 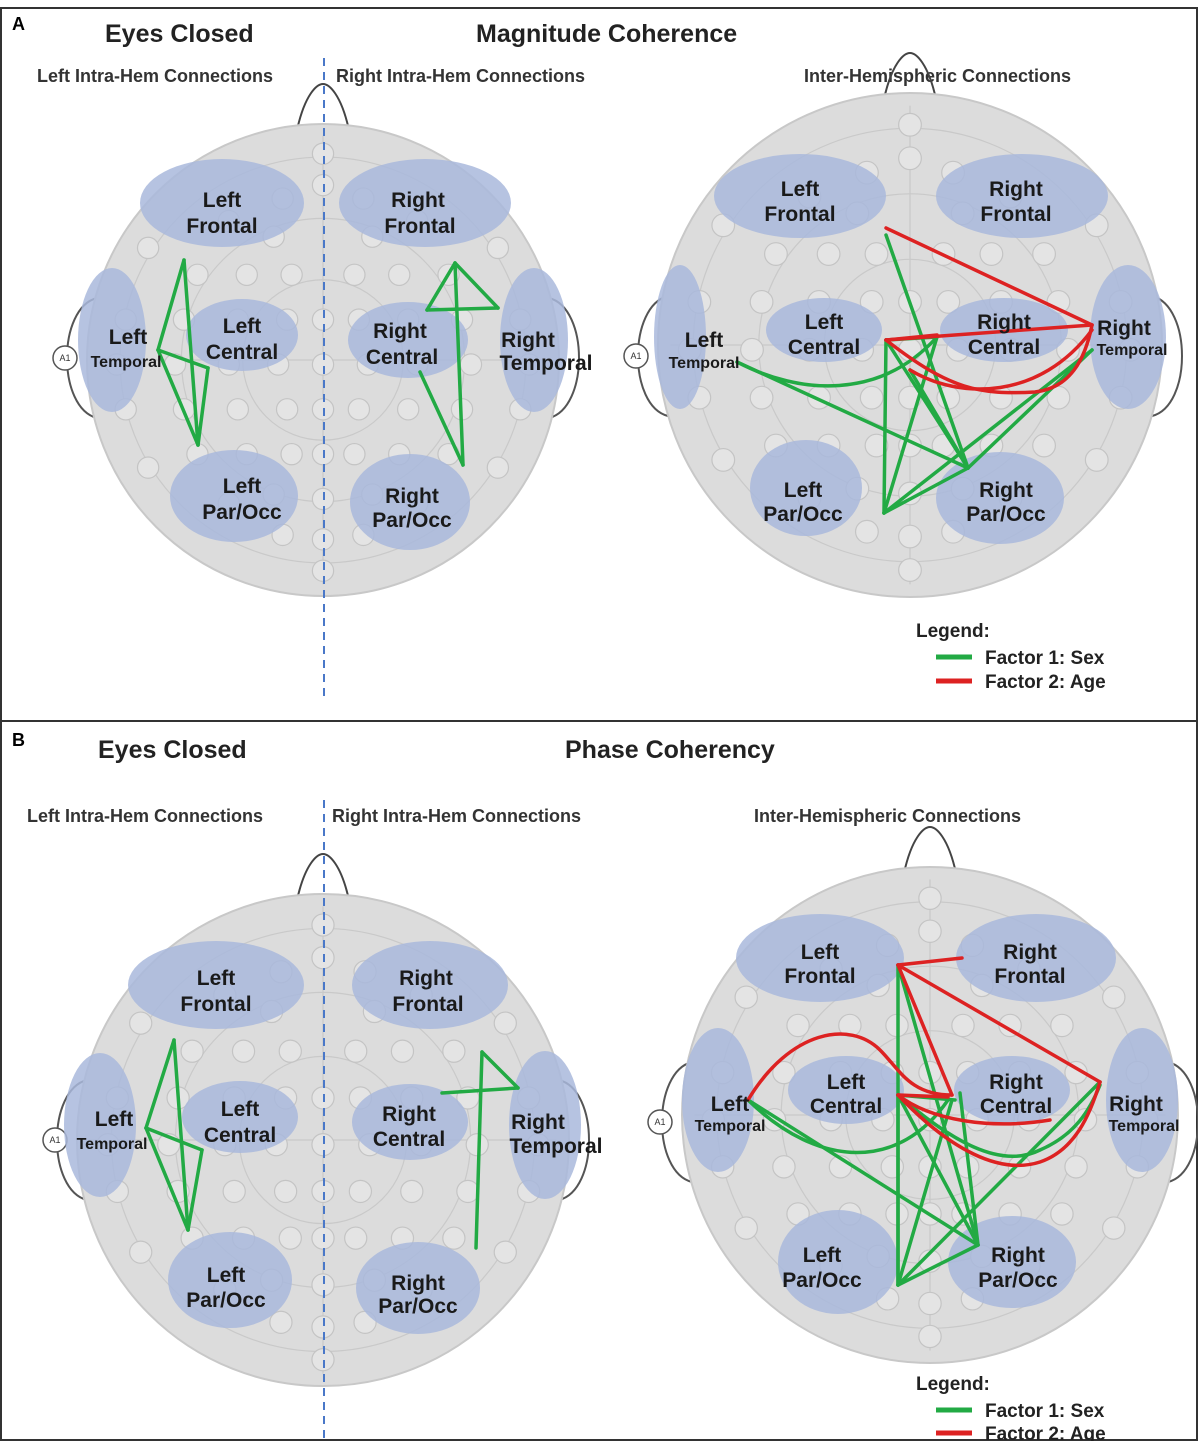 I want to click on b-inter-region-right-parocc, so click(x=1012, y=1262).